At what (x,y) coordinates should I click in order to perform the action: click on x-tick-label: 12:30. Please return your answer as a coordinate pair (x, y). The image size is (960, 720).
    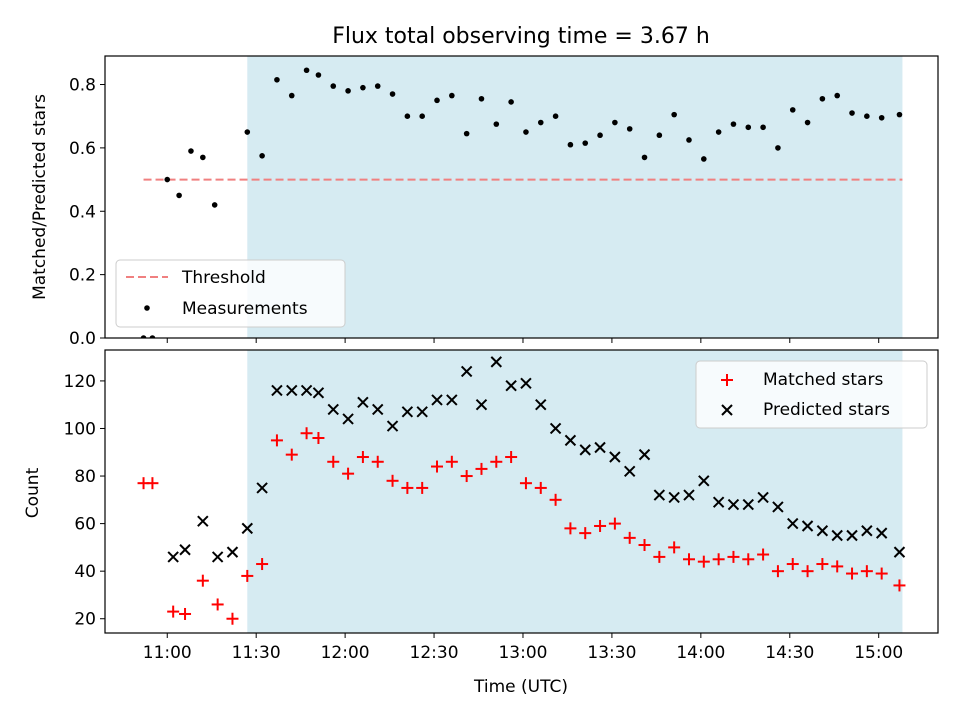
    Looking at the image, I should click on (434, 653).